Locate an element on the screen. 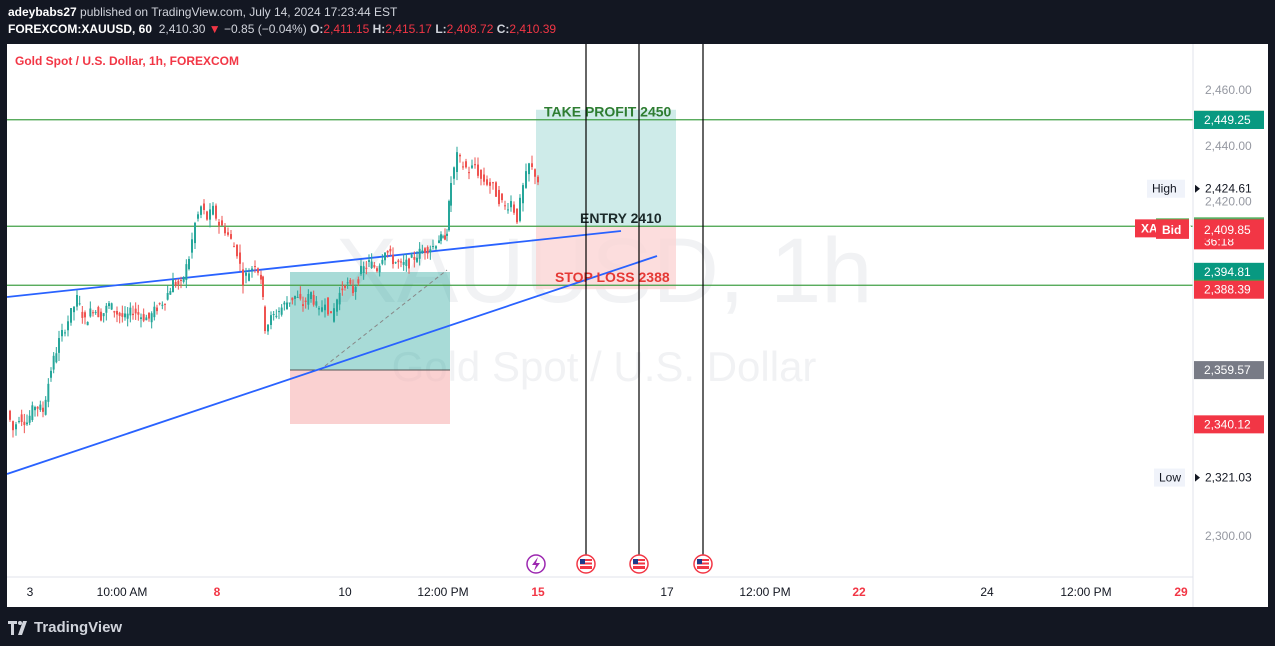  x-tick-label: 12:00 PM is located at coordinates (442, 592).